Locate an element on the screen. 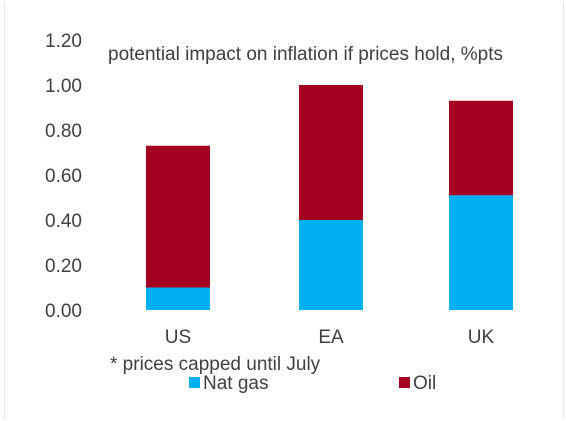 The image size is (566, 421). bar-us-nat-gas is located at coordinates (178, 298).